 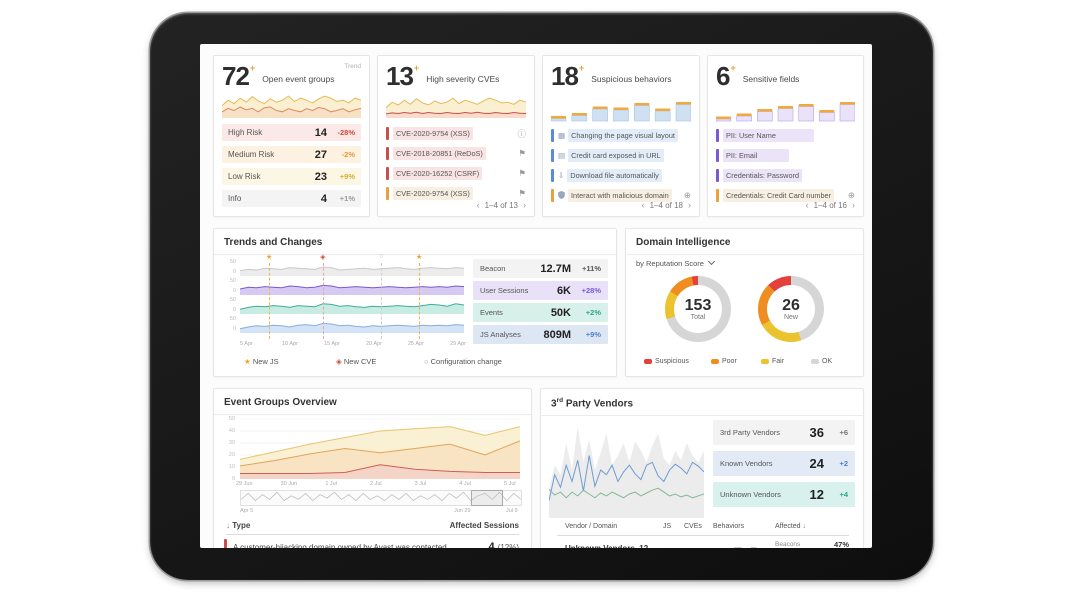 What do you see at coordinates (426, 361) in the screenshot?
I see `circle-icon: ○` at bounding box center [426, 361].